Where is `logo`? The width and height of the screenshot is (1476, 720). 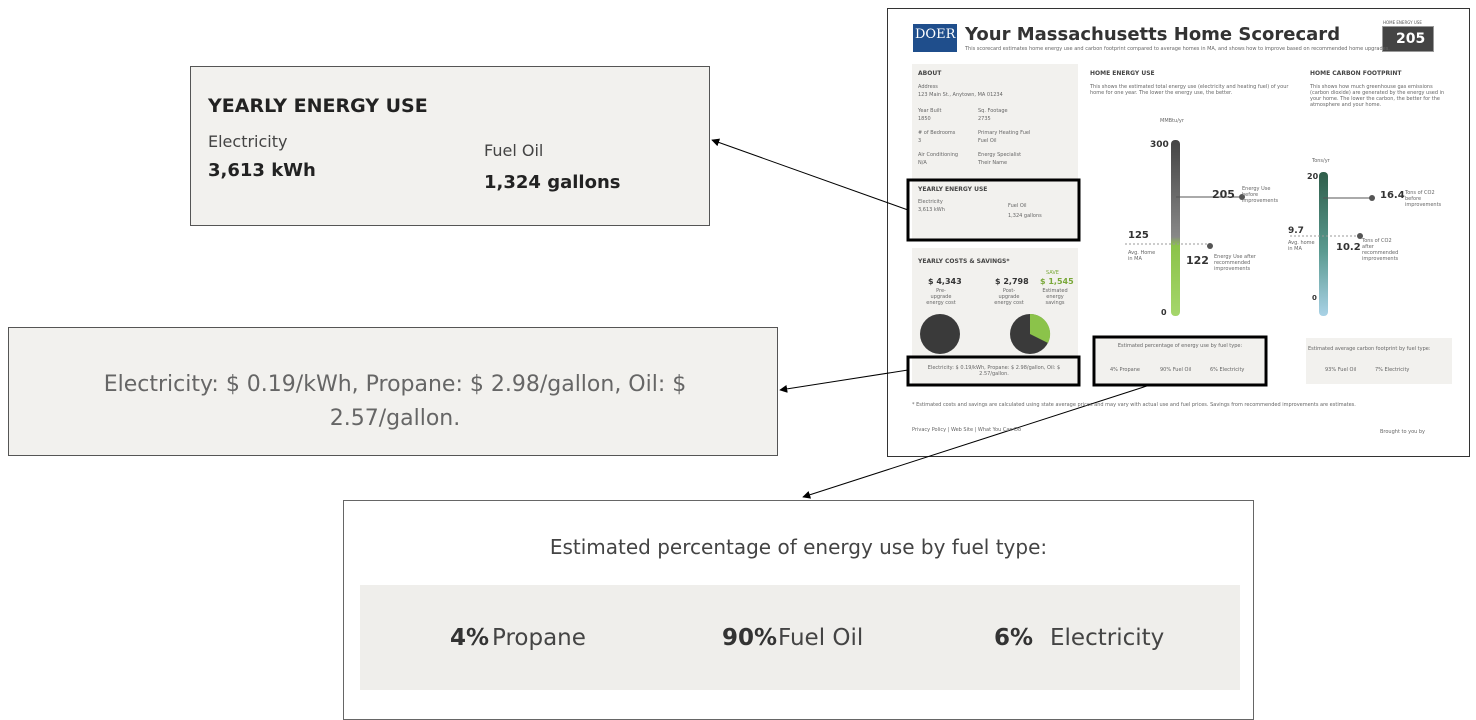
logo is located at coordinates (935, 38).